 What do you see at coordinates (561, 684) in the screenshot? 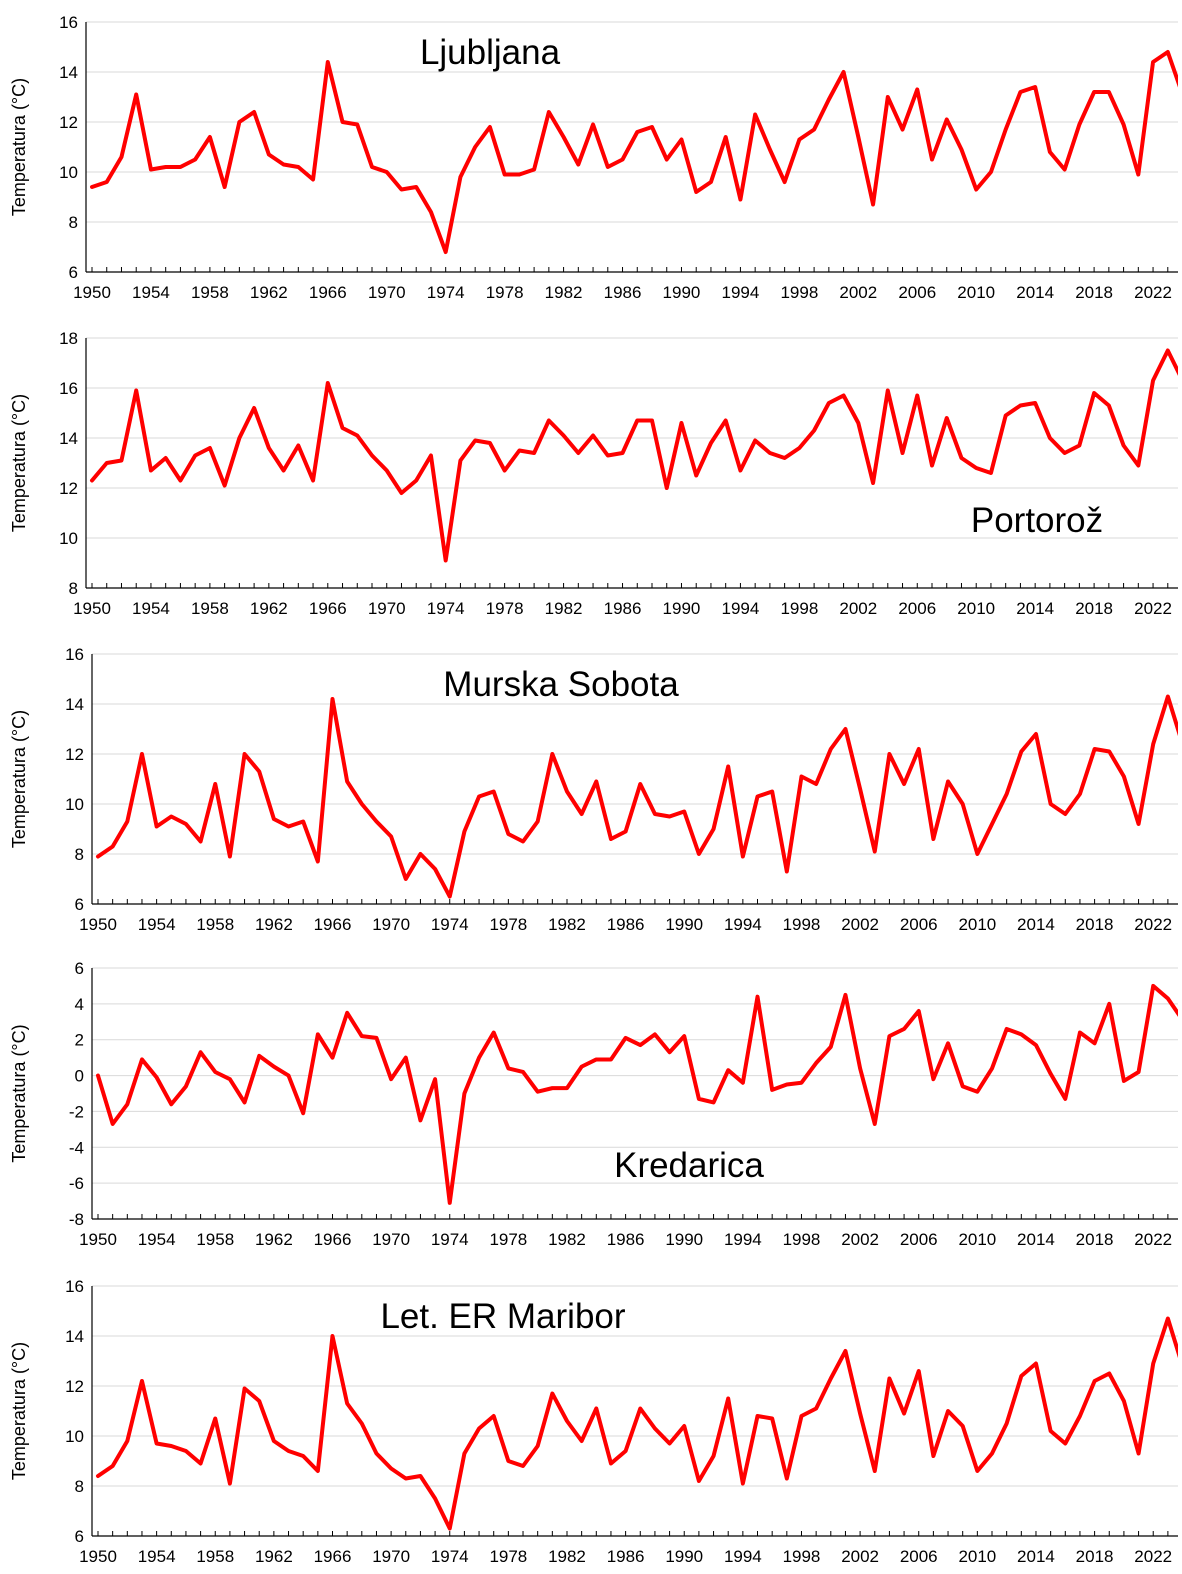
I see `station-title: Murska Sobota` at bounding box center [561, 684].